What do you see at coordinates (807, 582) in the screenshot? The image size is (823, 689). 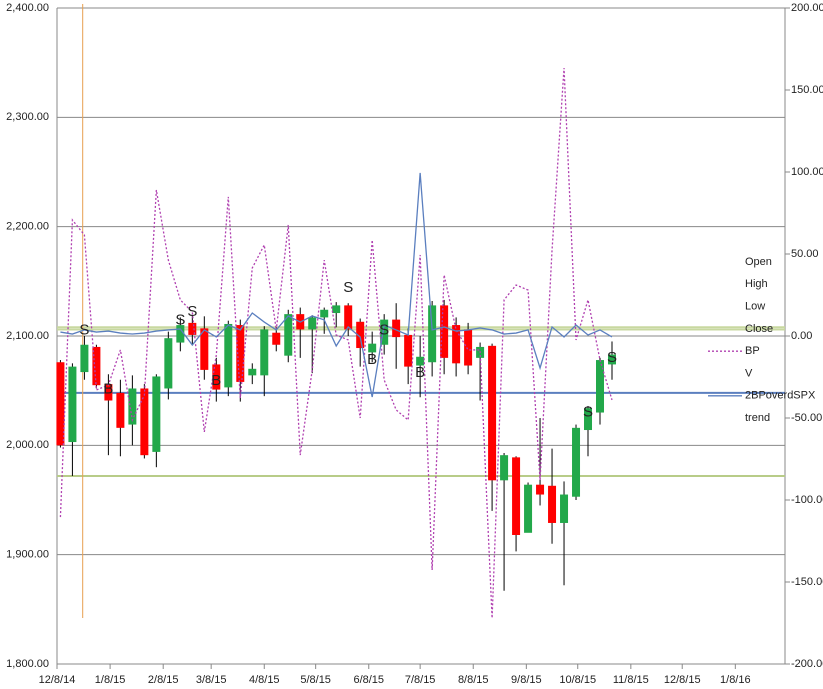 I see `y2-tick-label: -150.00` at bounding box center [807, 582].